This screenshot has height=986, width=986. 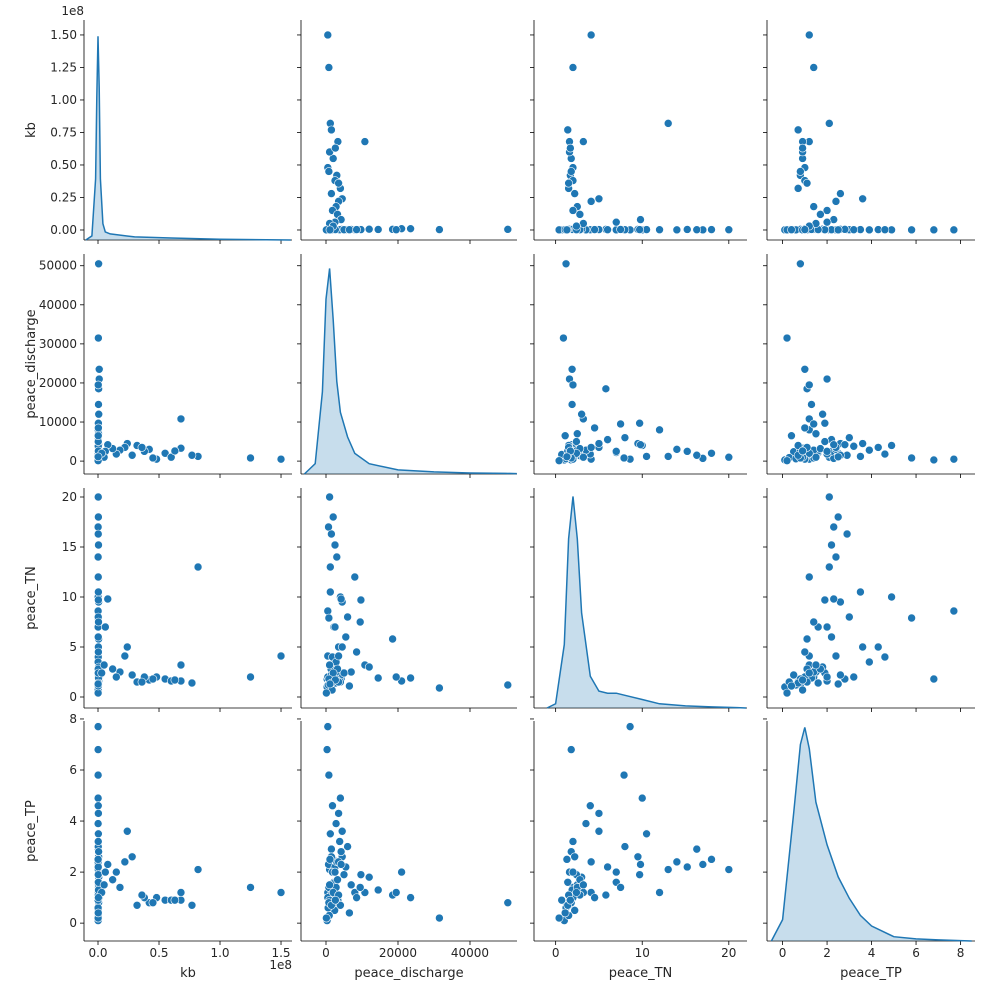 I want to click on y-tick-label: 0, so click(x=73, y=923).